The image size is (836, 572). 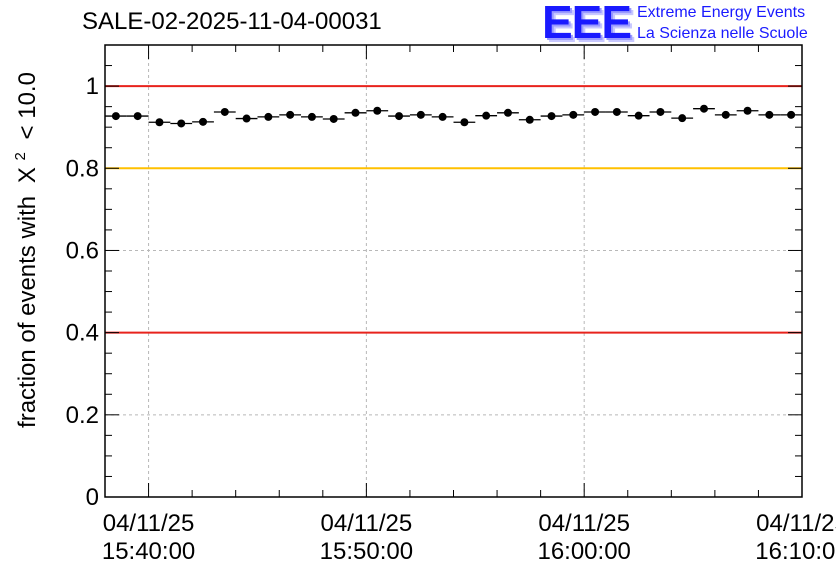 What do you see at coordinates (27, 175) in the screenshot?
I see `y-axis-label-symbol: X` at bounding box center [27, 175].